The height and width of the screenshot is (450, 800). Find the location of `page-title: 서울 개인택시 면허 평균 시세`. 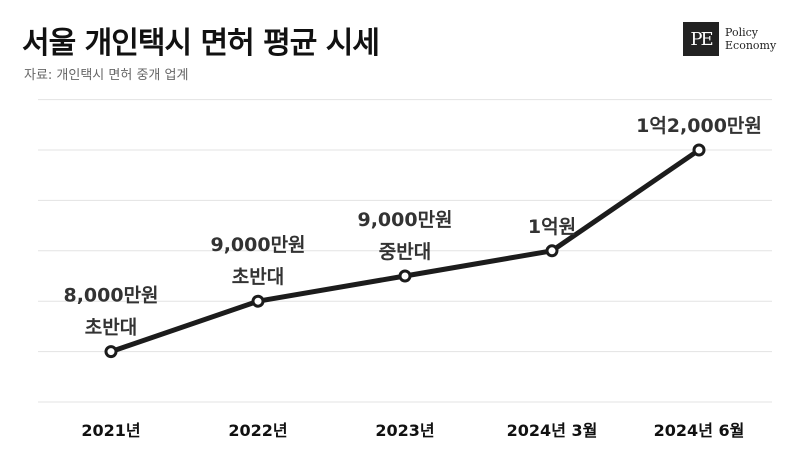

page-title: 서울 개인택시 면허 평균 시세 is located at coordinates (201, 43).